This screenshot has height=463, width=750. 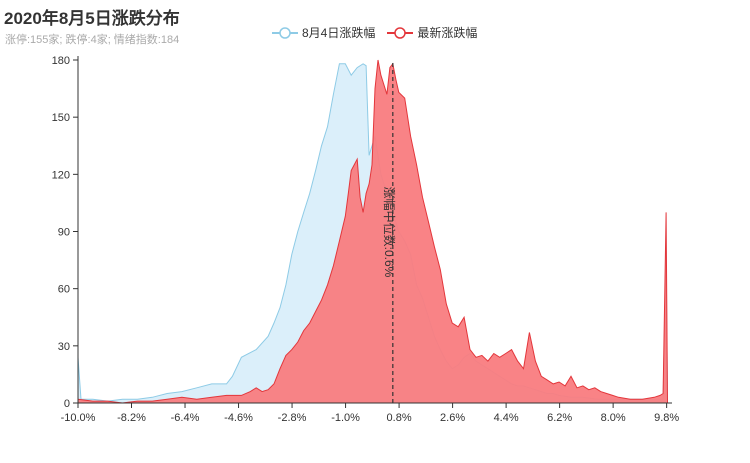 I want to click on x-tick-label: 6.2%, so click(x=559, y=418).